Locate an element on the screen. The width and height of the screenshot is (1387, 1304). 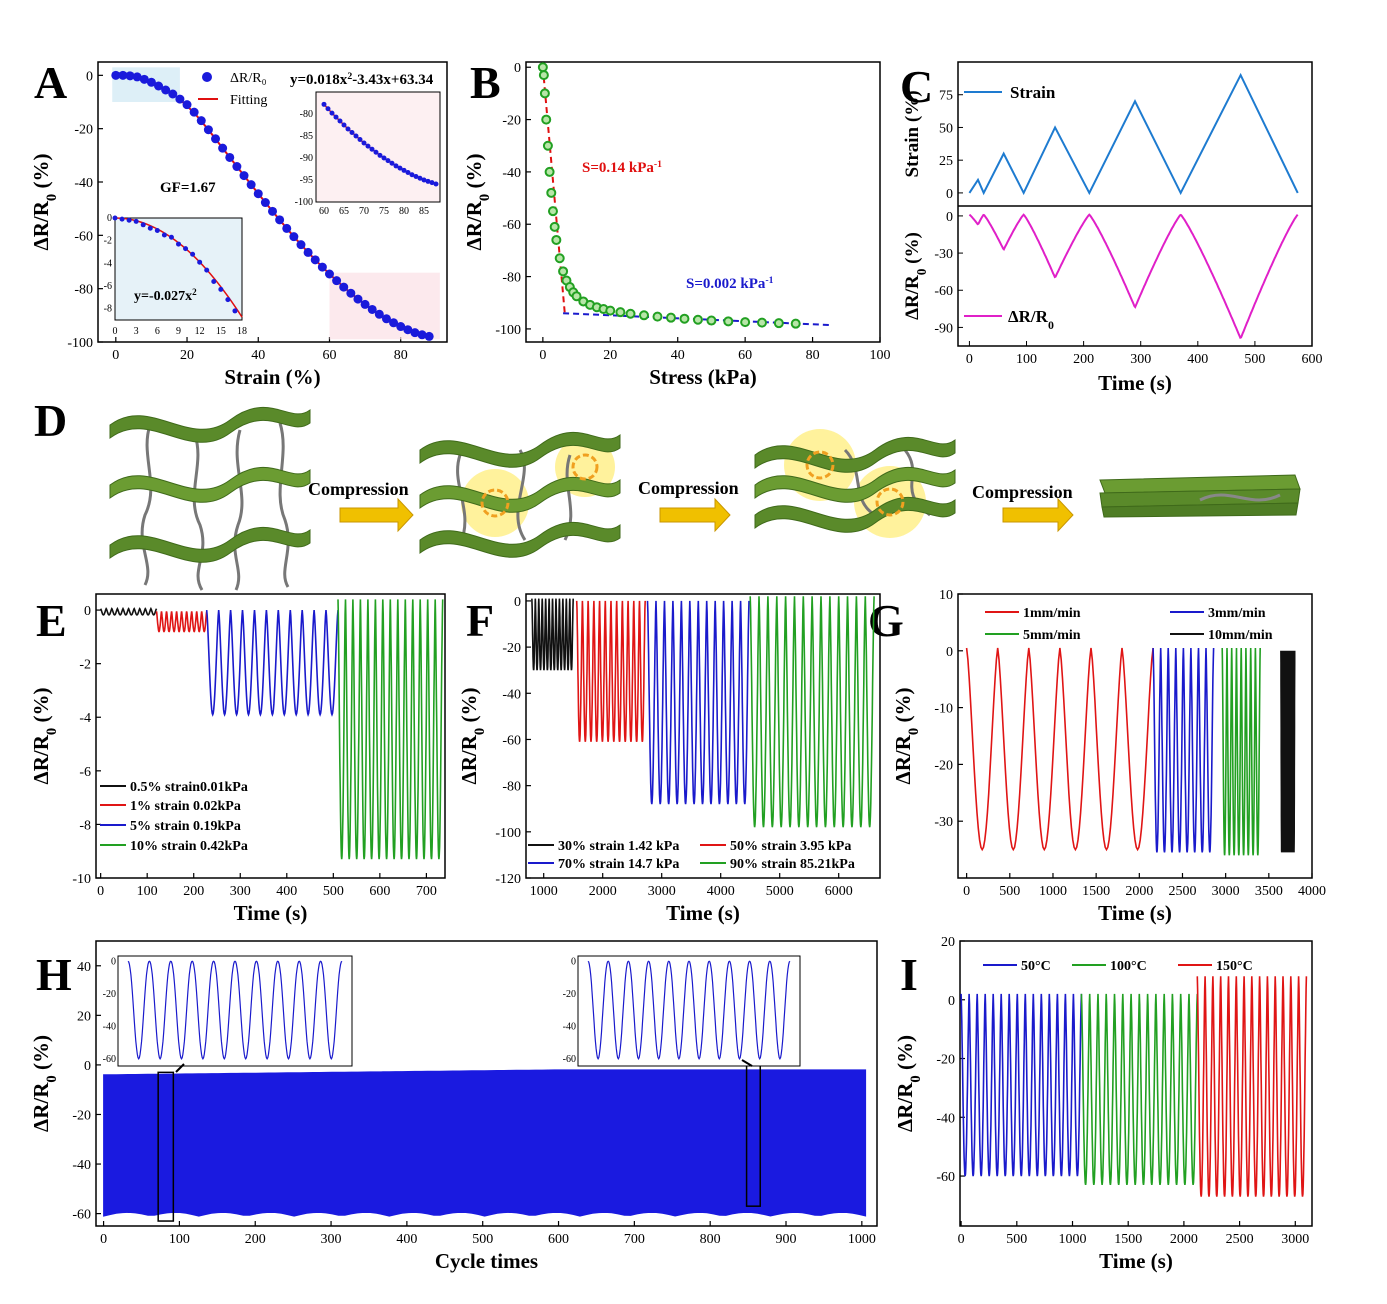
panel-label-b: B is located at coordinates (485, 82).